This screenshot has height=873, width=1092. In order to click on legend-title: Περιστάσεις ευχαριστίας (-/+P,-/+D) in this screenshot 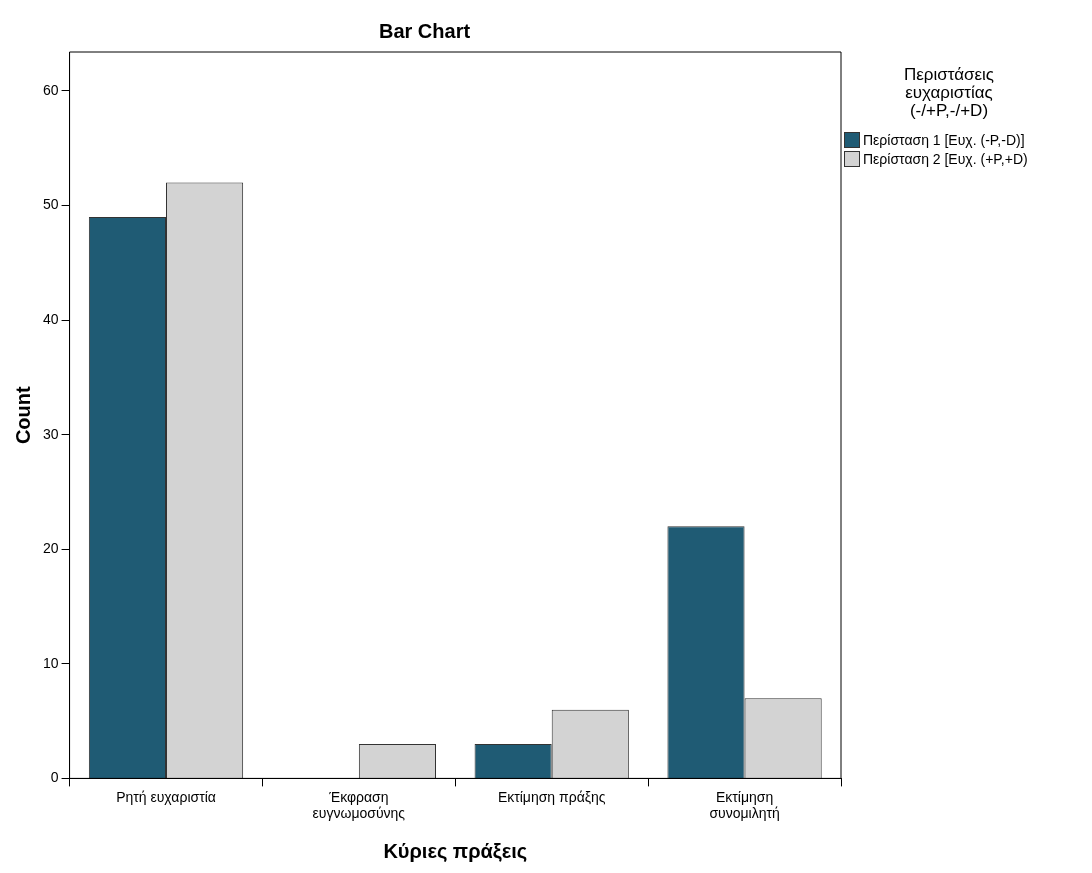, I will do `click(949, 92)`.